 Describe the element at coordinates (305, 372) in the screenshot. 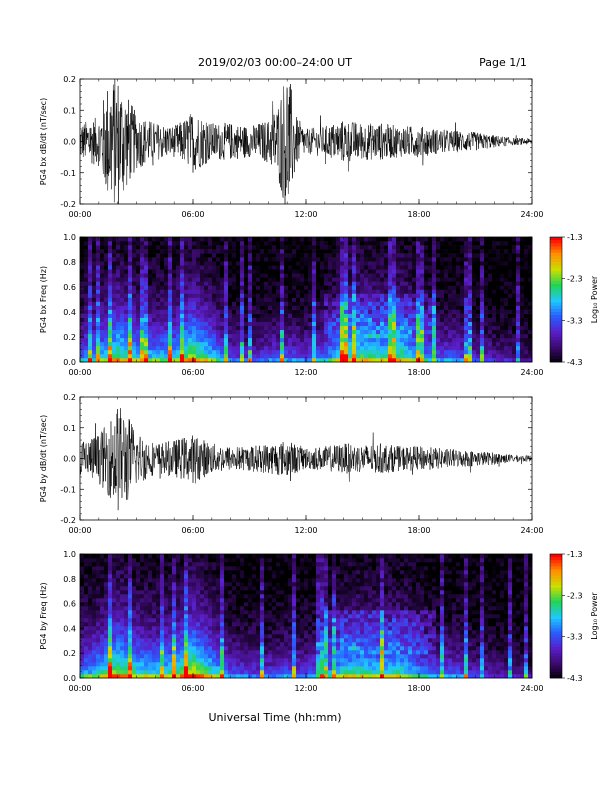

I see `x-tick-label: 12:00` at that location.